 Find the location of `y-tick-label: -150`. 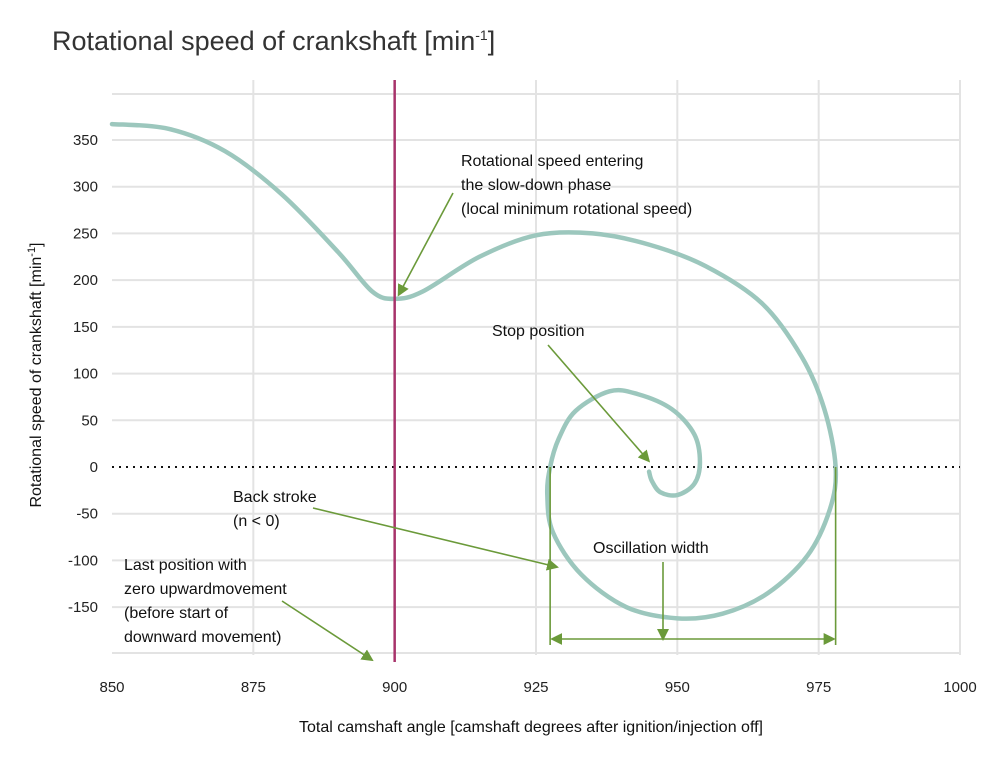

y-tick-label: -150 is located at coordinates (83, 607).